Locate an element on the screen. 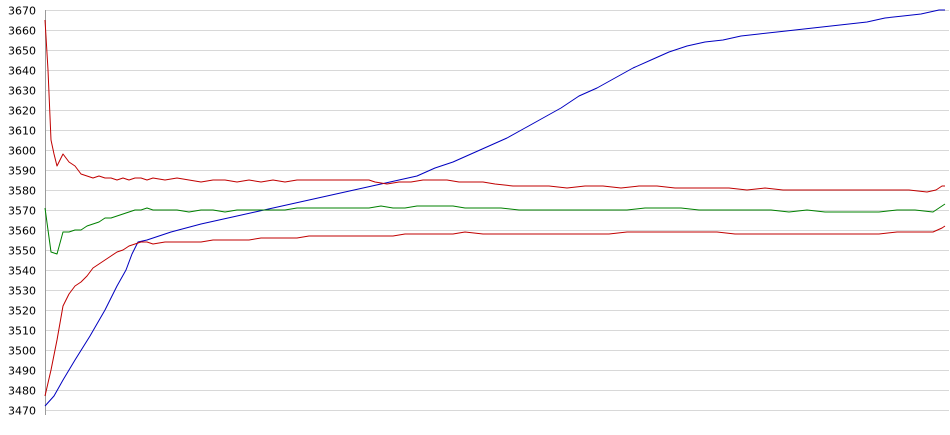 This screenshot has height=435, width=950. y-tick-label: 3590 is located at coordinates (22, 171).